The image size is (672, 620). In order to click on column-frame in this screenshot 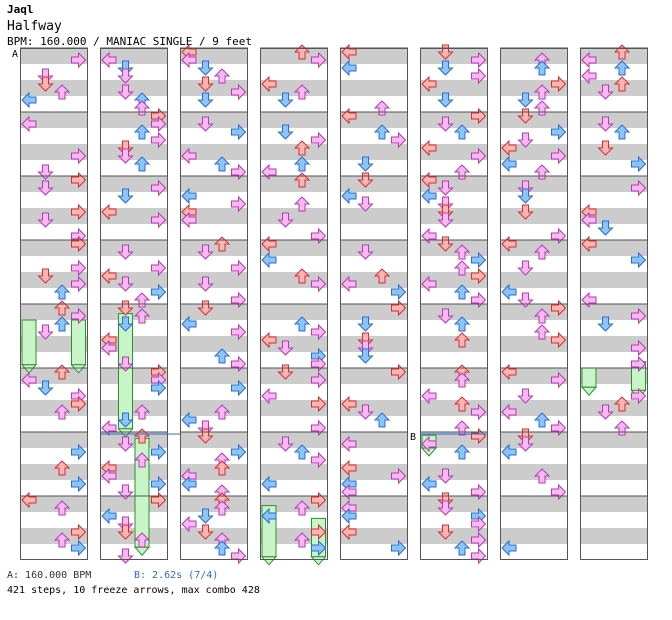, I will do `click(134, 304)`.